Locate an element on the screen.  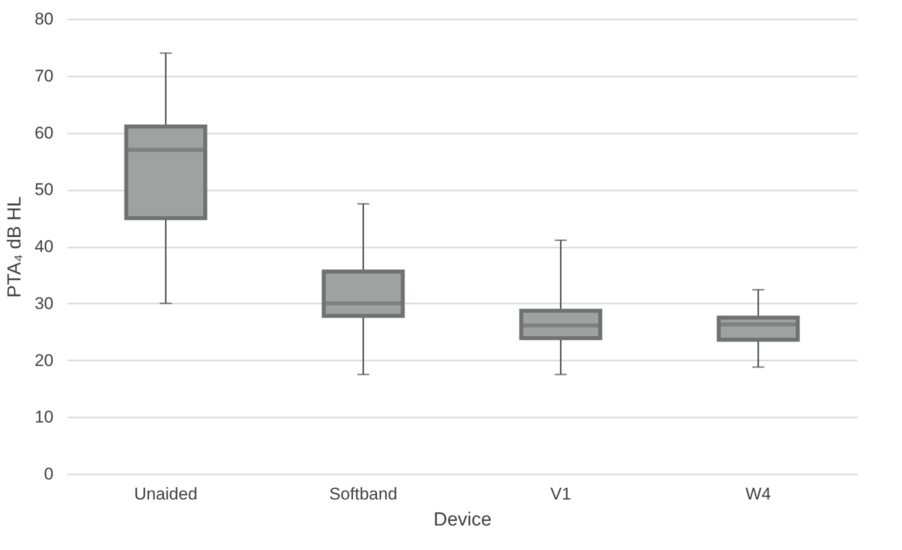
y-tick-label: 10 is located at coordinates (44, 417).